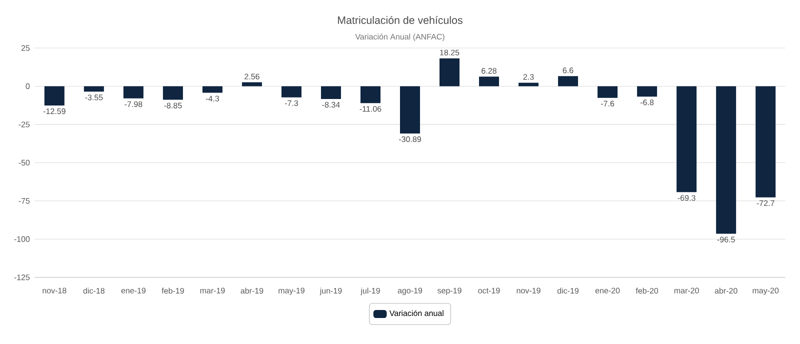  I want to click on data-label: -7.98, so click(133, 104).